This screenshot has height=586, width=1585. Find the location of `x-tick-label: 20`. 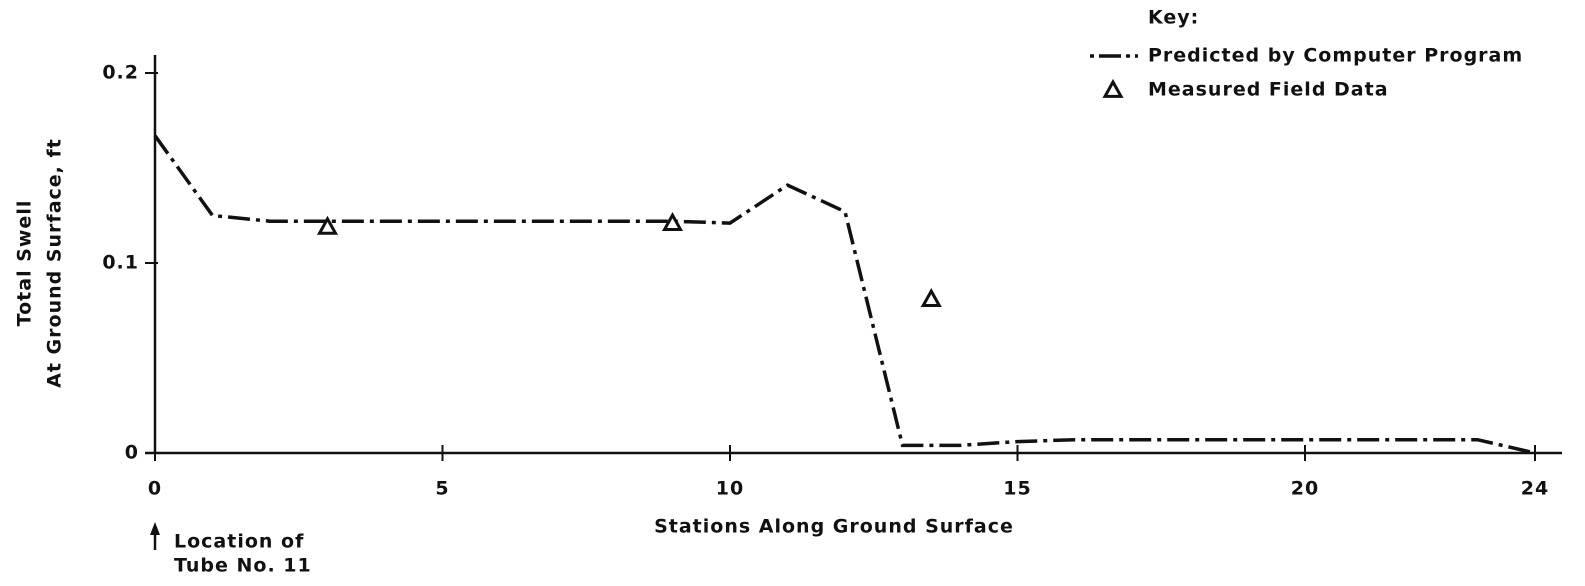

x-tick-label: 20 is located at coordinates (1305, 489).